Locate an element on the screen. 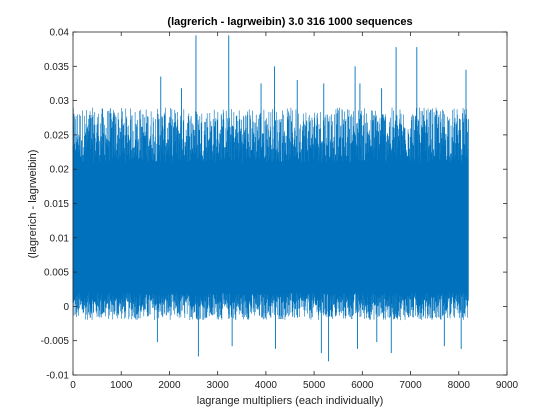 The image size is (560, 420). x-tick-label: 9000 is located at coordinates (507, 385).